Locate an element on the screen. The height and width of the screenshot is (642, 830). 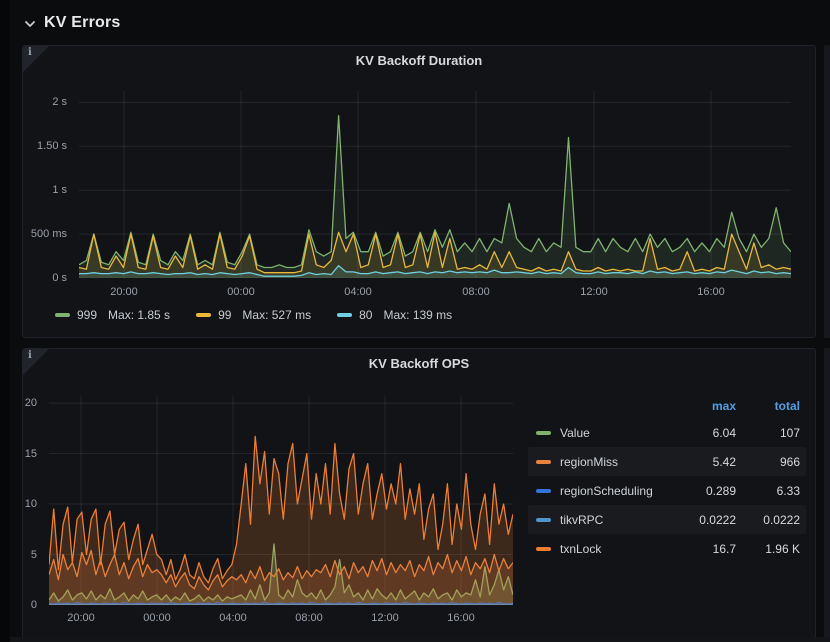
series-name: txnLock is located at coordinates (581, 548).